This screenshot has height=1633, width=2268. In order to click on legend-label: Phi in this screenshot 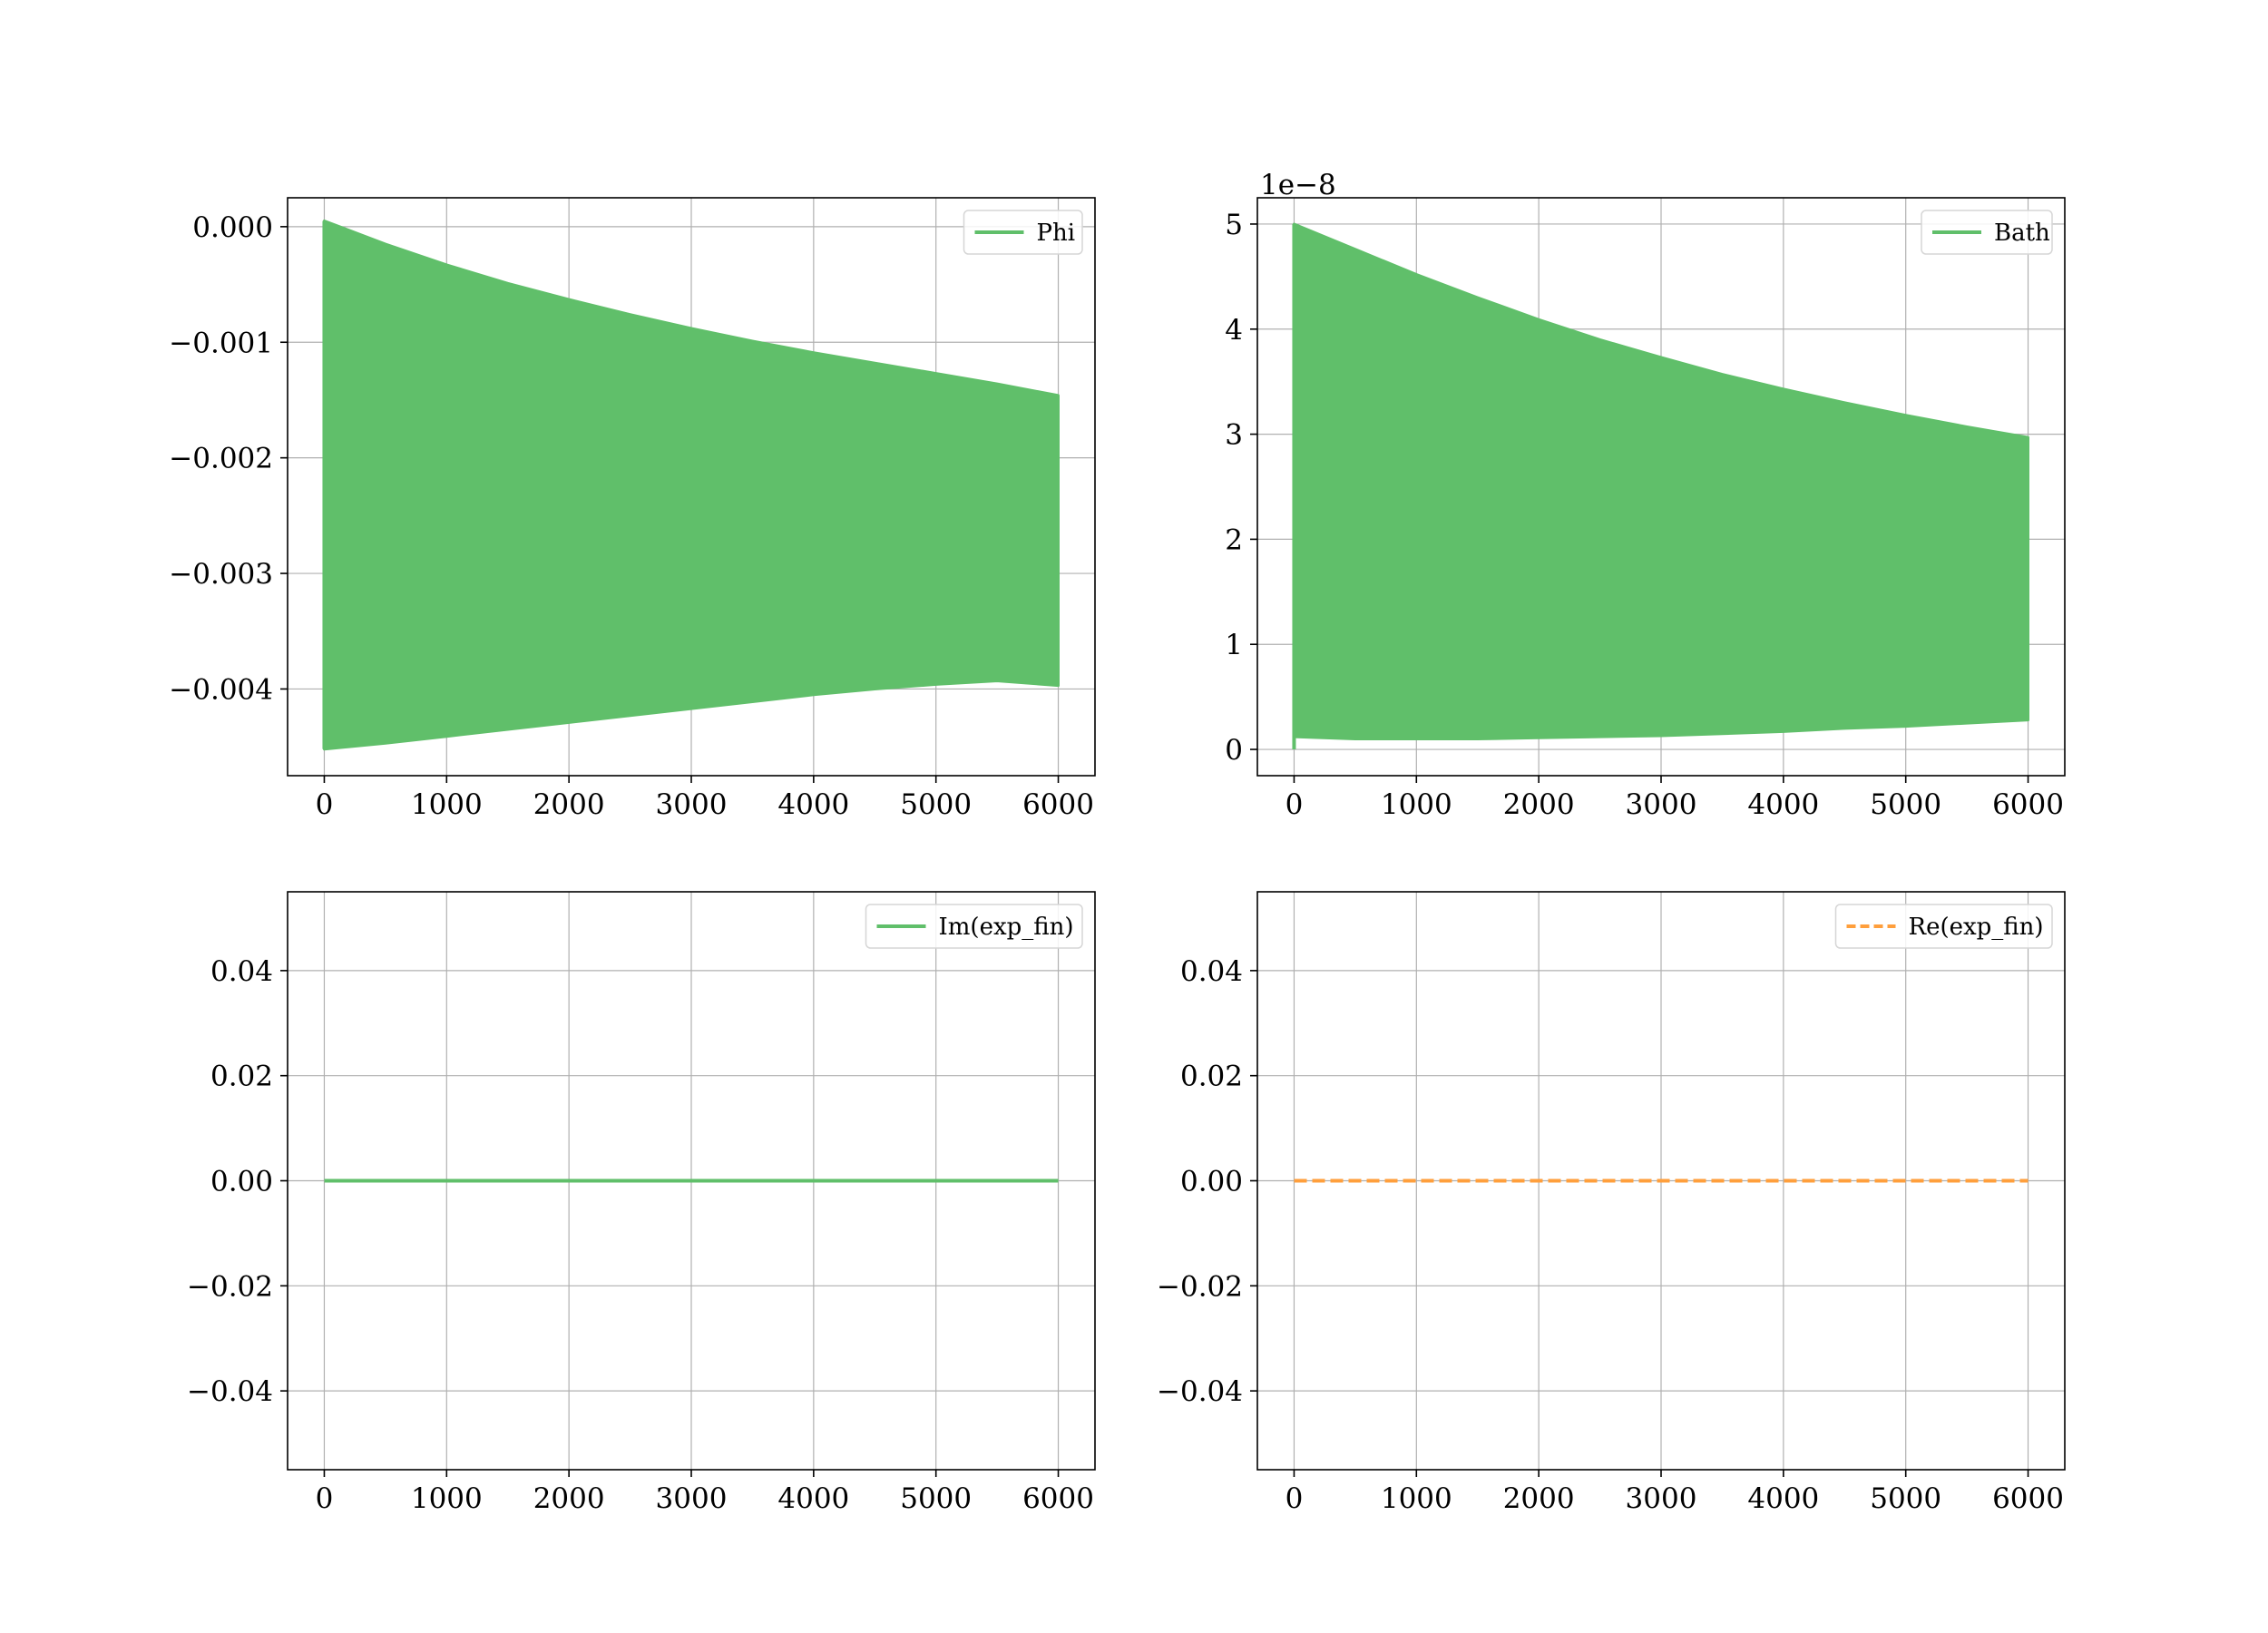, I will do `click(1056, 233)`.